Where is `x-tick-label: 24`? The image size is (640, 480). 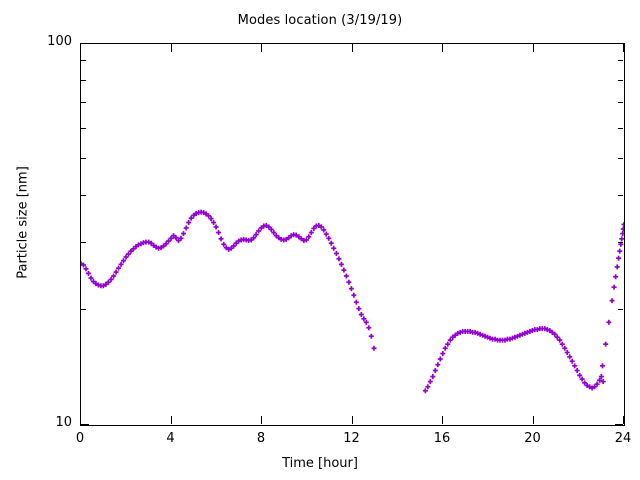 x-tick-label: 24 is located at coordinates (623, 438).